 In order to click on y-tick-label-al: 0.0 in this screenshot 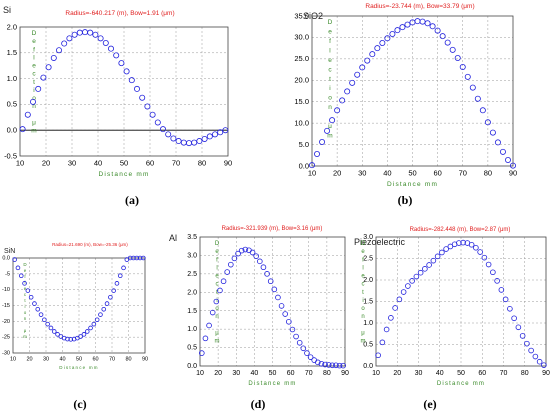, I will do `click(192, 366)`.